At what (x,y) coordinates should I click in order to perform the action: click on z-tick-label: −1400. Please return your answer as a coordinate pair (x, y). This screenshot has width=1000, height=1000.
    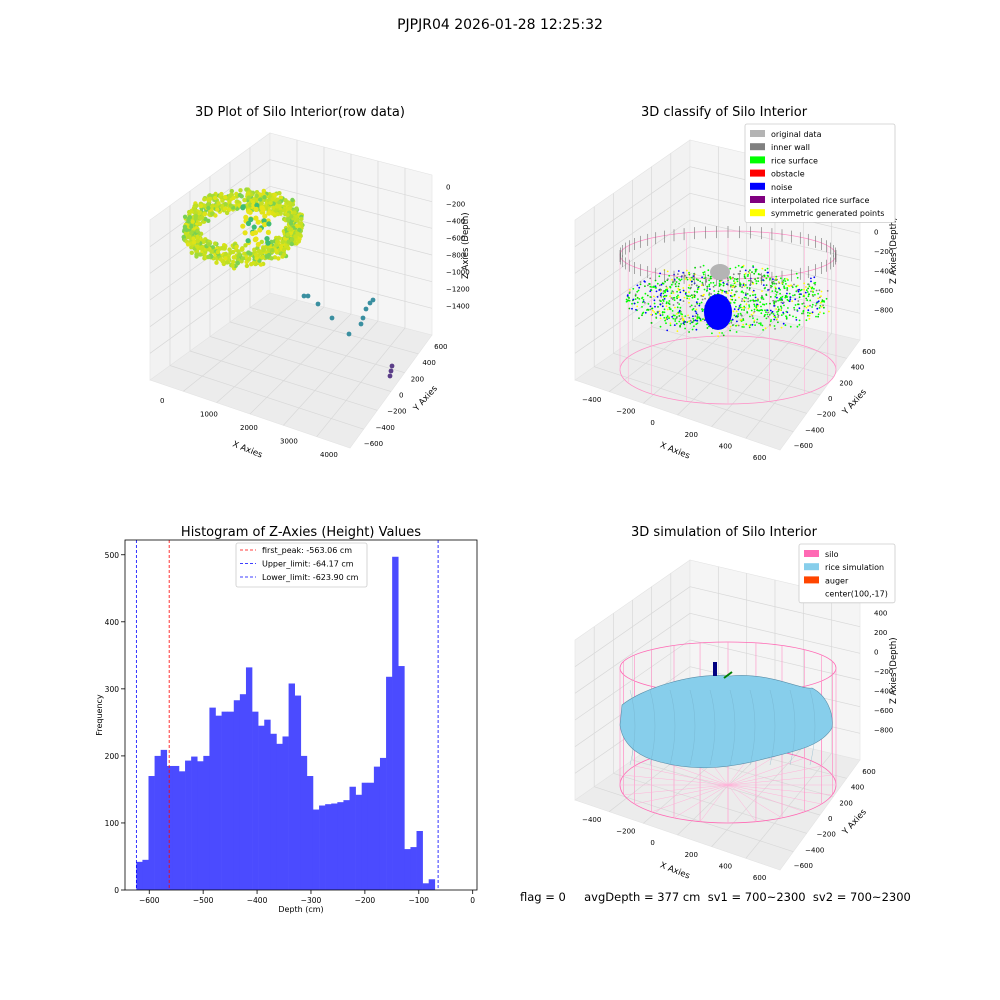
    Looking at the image, I should click on (458, 307).